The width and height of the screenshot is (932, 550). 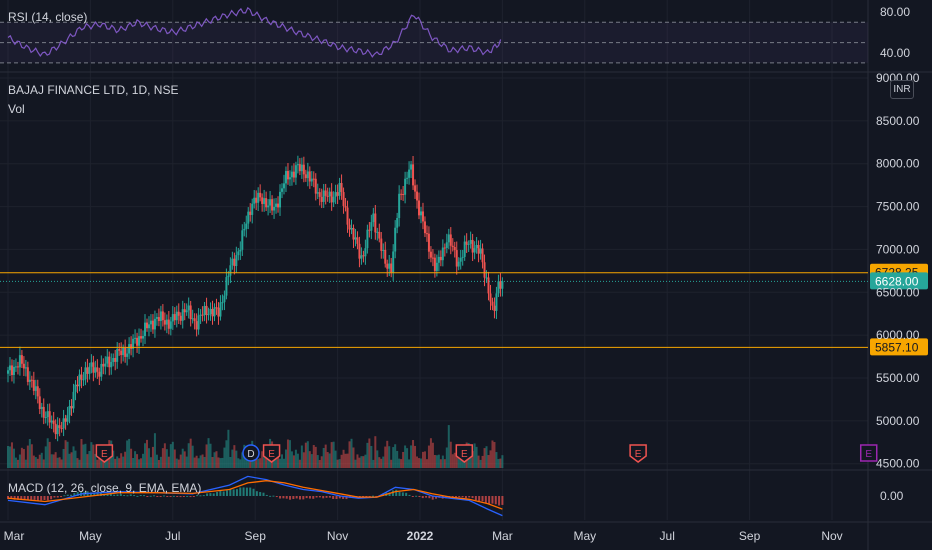 What do you see at coordinates (105, 488) in the screenshot?
I see `macd-indicator-label: MACD (12, 26, close, 9, EMA, EMA)` at bounding box center [105, 488].